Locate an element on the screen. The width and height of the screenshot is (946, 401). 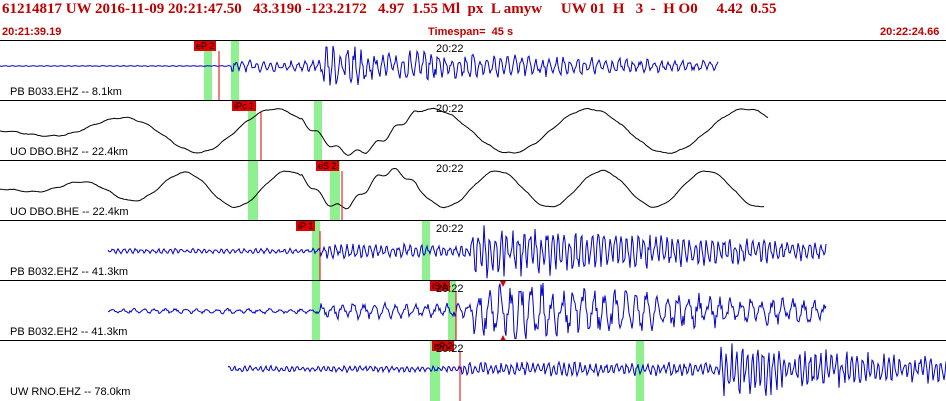
waveform-b032-ehz is located at coordinates (467, 251).